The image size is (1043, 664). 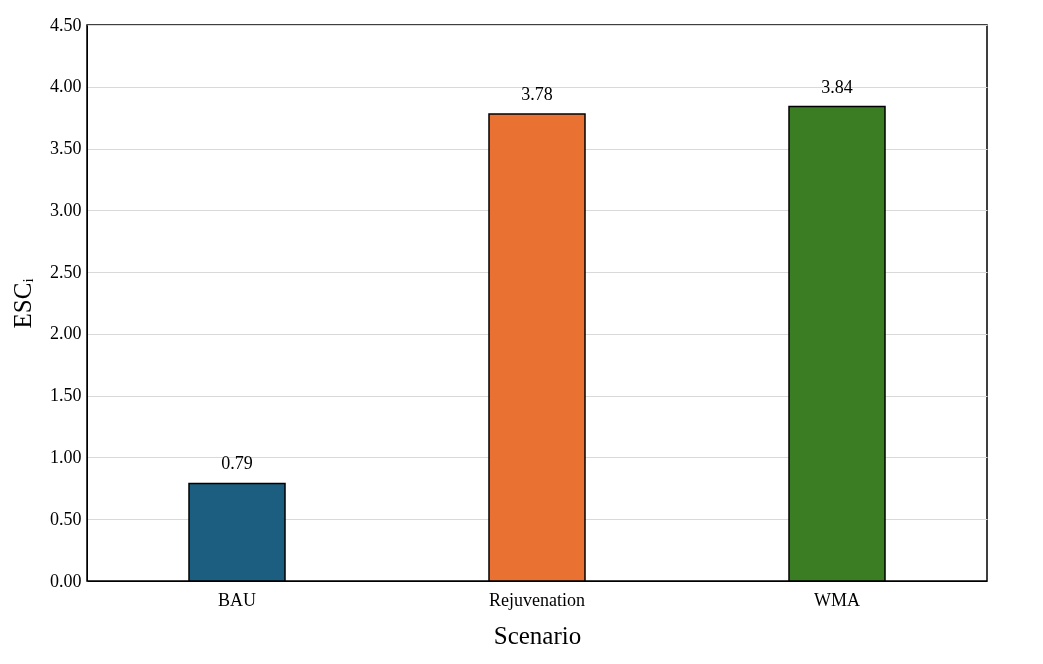 I want to click on y-tick-label: 3.00, so click(x=66, y=209).